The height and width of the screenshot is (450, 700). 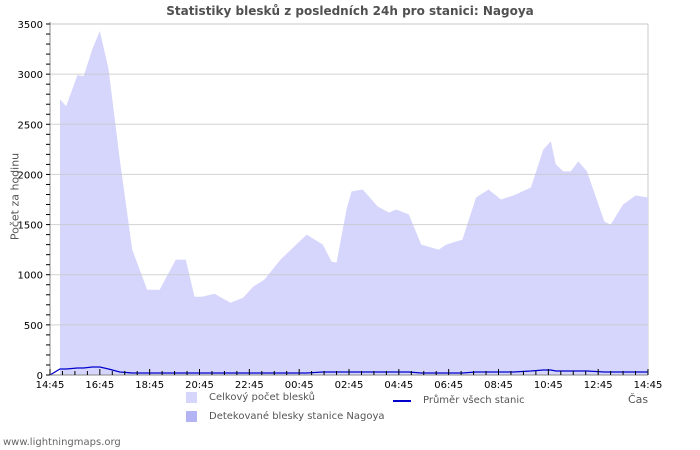 What do you see at coordinates (199, 385) in the screenshot?
I see `x-tick-label: 20:45` at bounding box center [199, 385].